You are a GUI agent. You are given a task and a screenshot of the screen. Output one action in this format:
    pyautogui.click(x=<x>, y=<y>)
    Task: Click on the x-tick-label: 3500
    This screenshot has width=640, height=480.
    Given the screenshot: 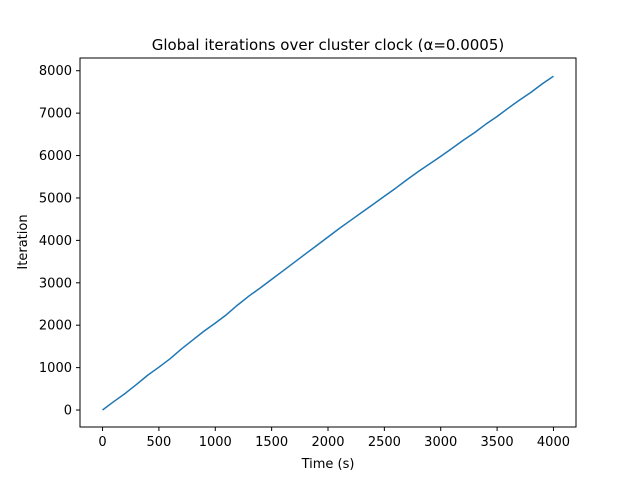 What is the action you would take?
    pyautogui.click(x=497, y=442)
    